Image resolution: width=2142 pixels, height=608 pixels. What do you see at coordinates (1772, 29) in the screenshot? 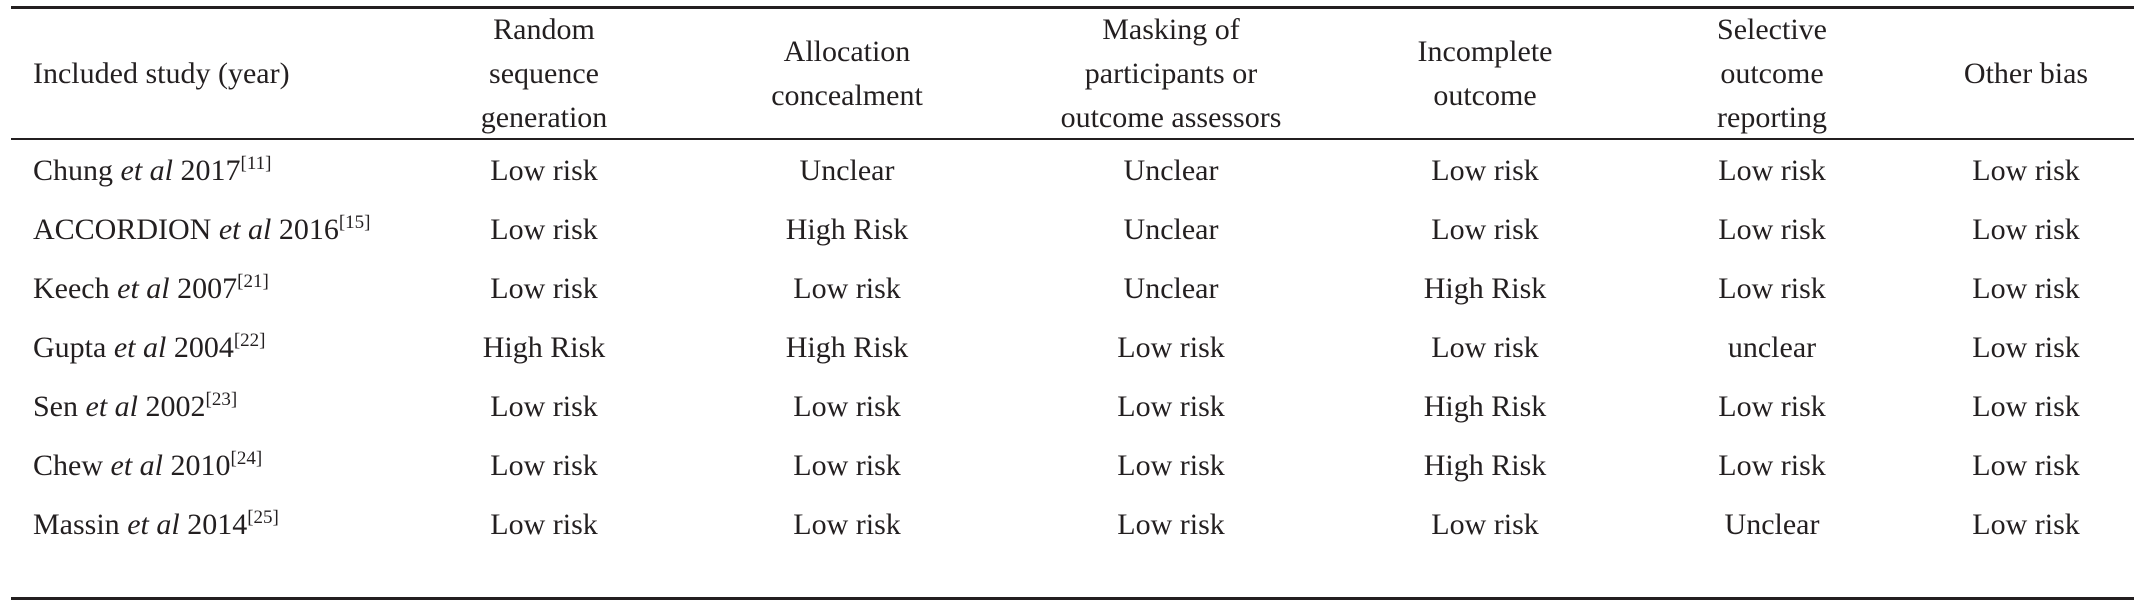
I see `header-line: Selective` at bounding box center [1772, 29].